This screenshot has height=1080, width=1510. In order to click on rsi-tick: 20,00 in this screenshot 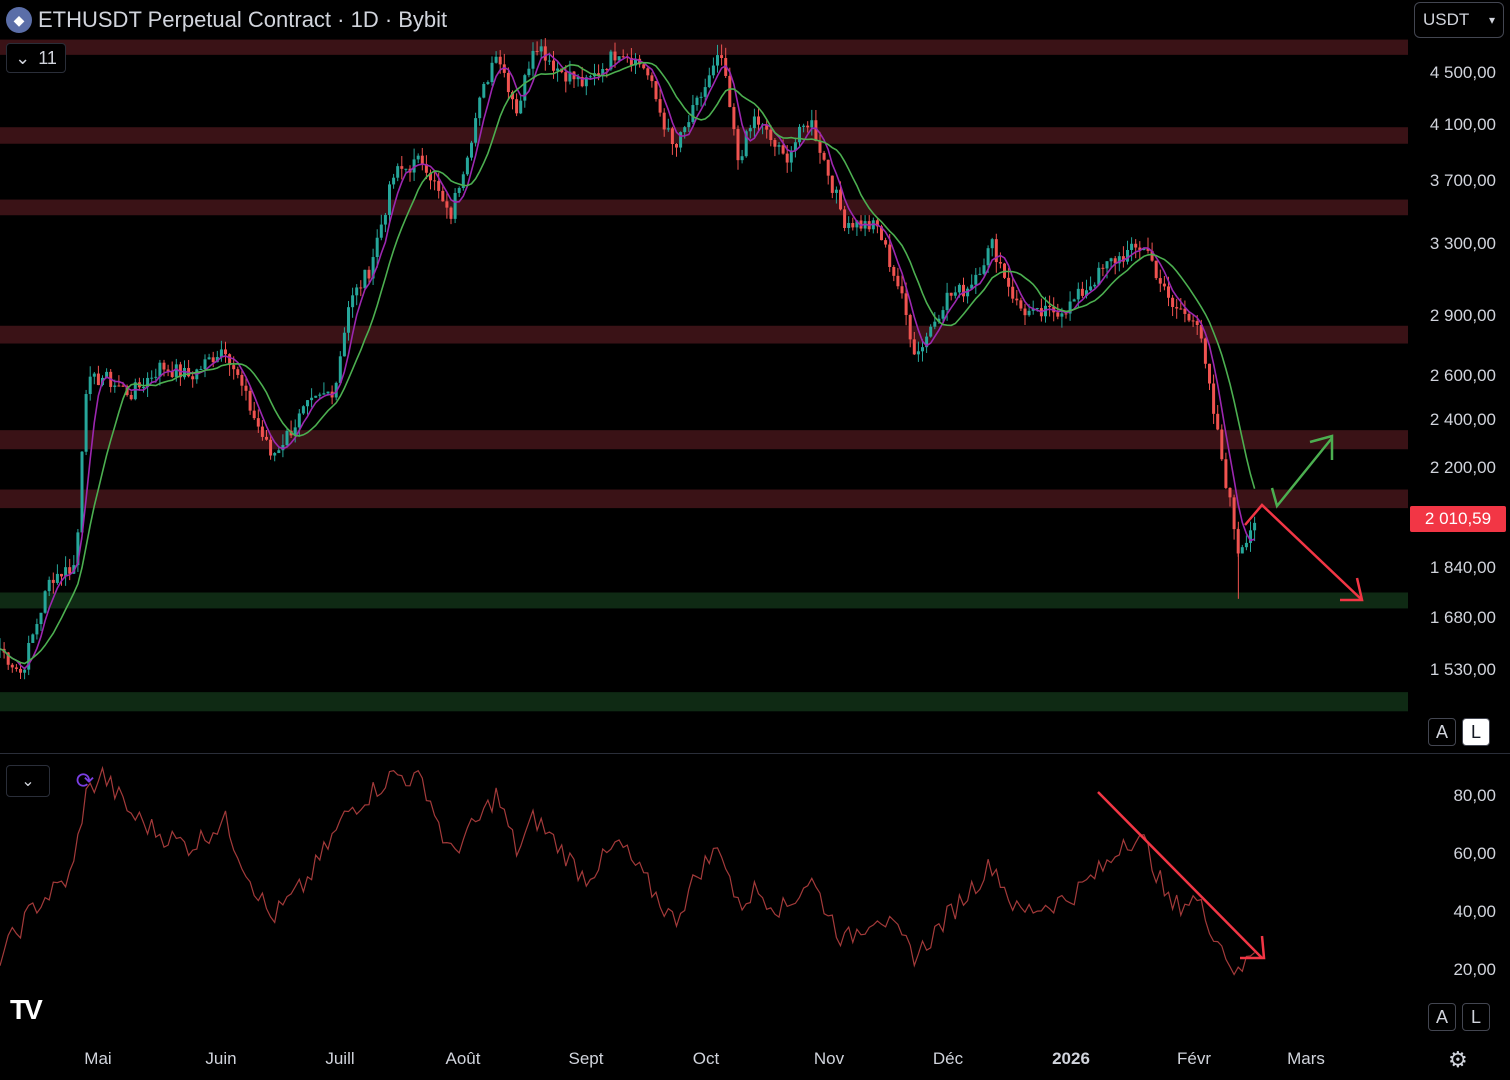, I will do `click(1474, 969)`.